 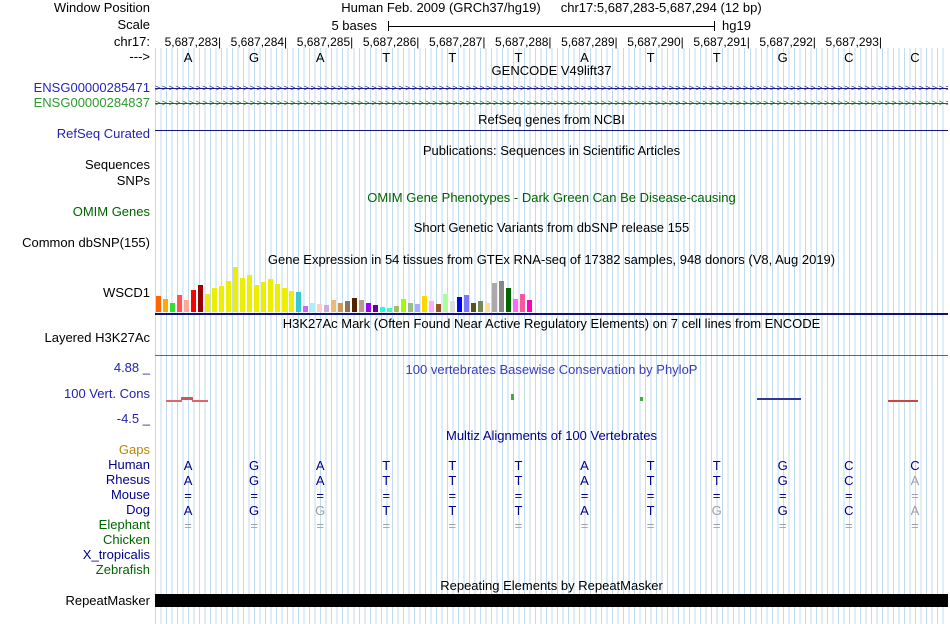 I want to click on repeatmasker-element-bar, so click(x=551, y=600).